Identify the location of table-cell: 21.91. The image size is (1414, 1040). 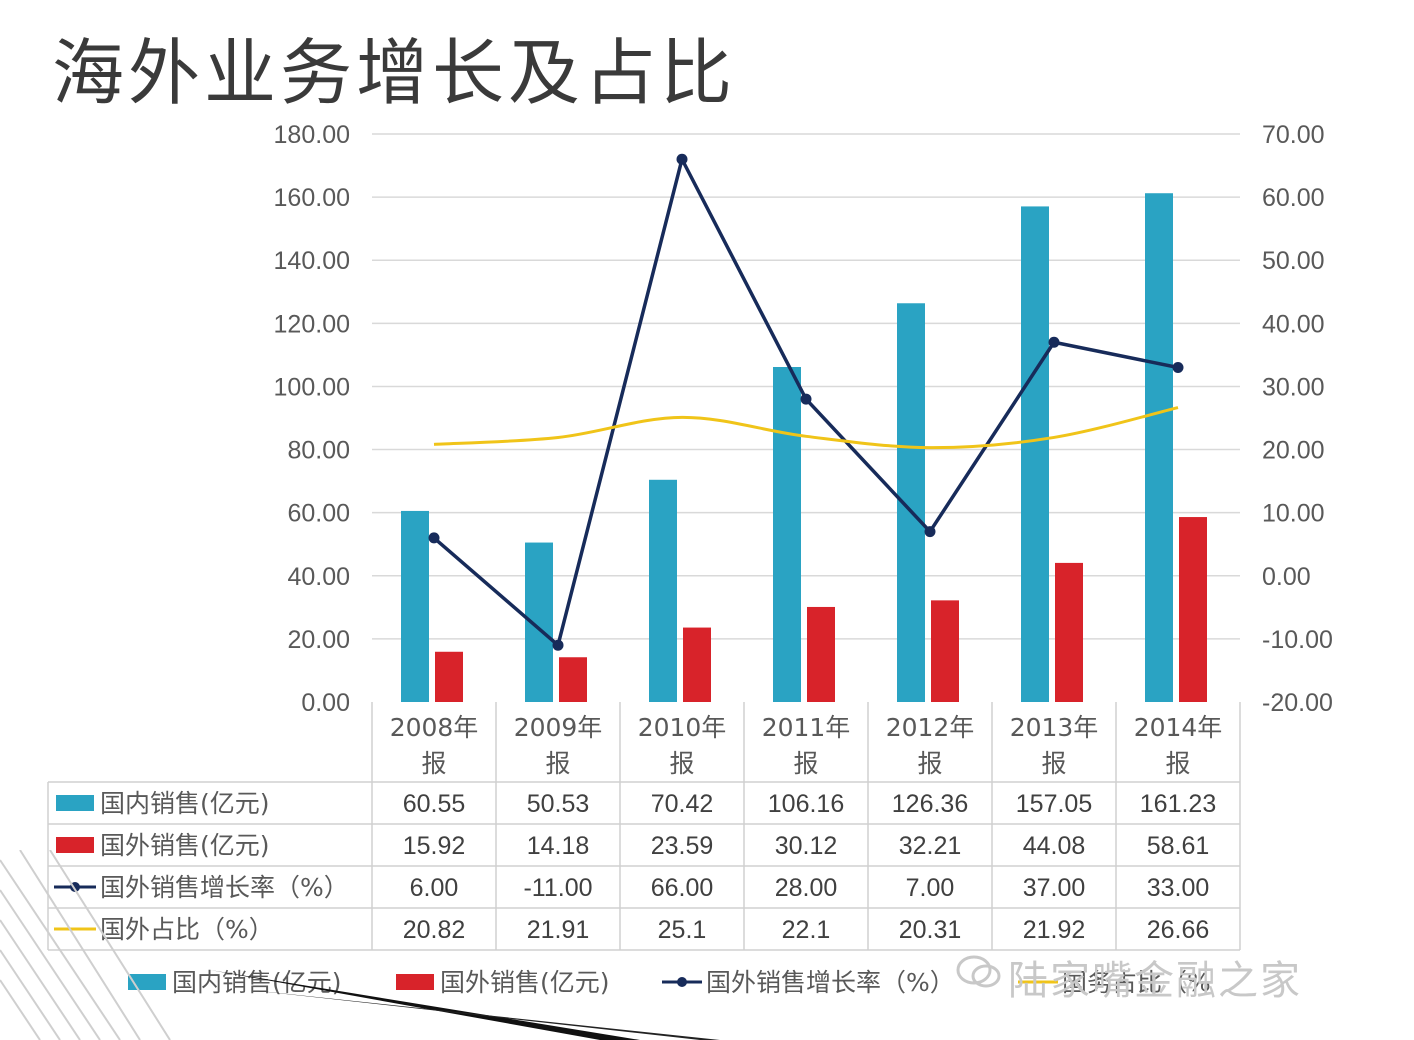
(558, 930).